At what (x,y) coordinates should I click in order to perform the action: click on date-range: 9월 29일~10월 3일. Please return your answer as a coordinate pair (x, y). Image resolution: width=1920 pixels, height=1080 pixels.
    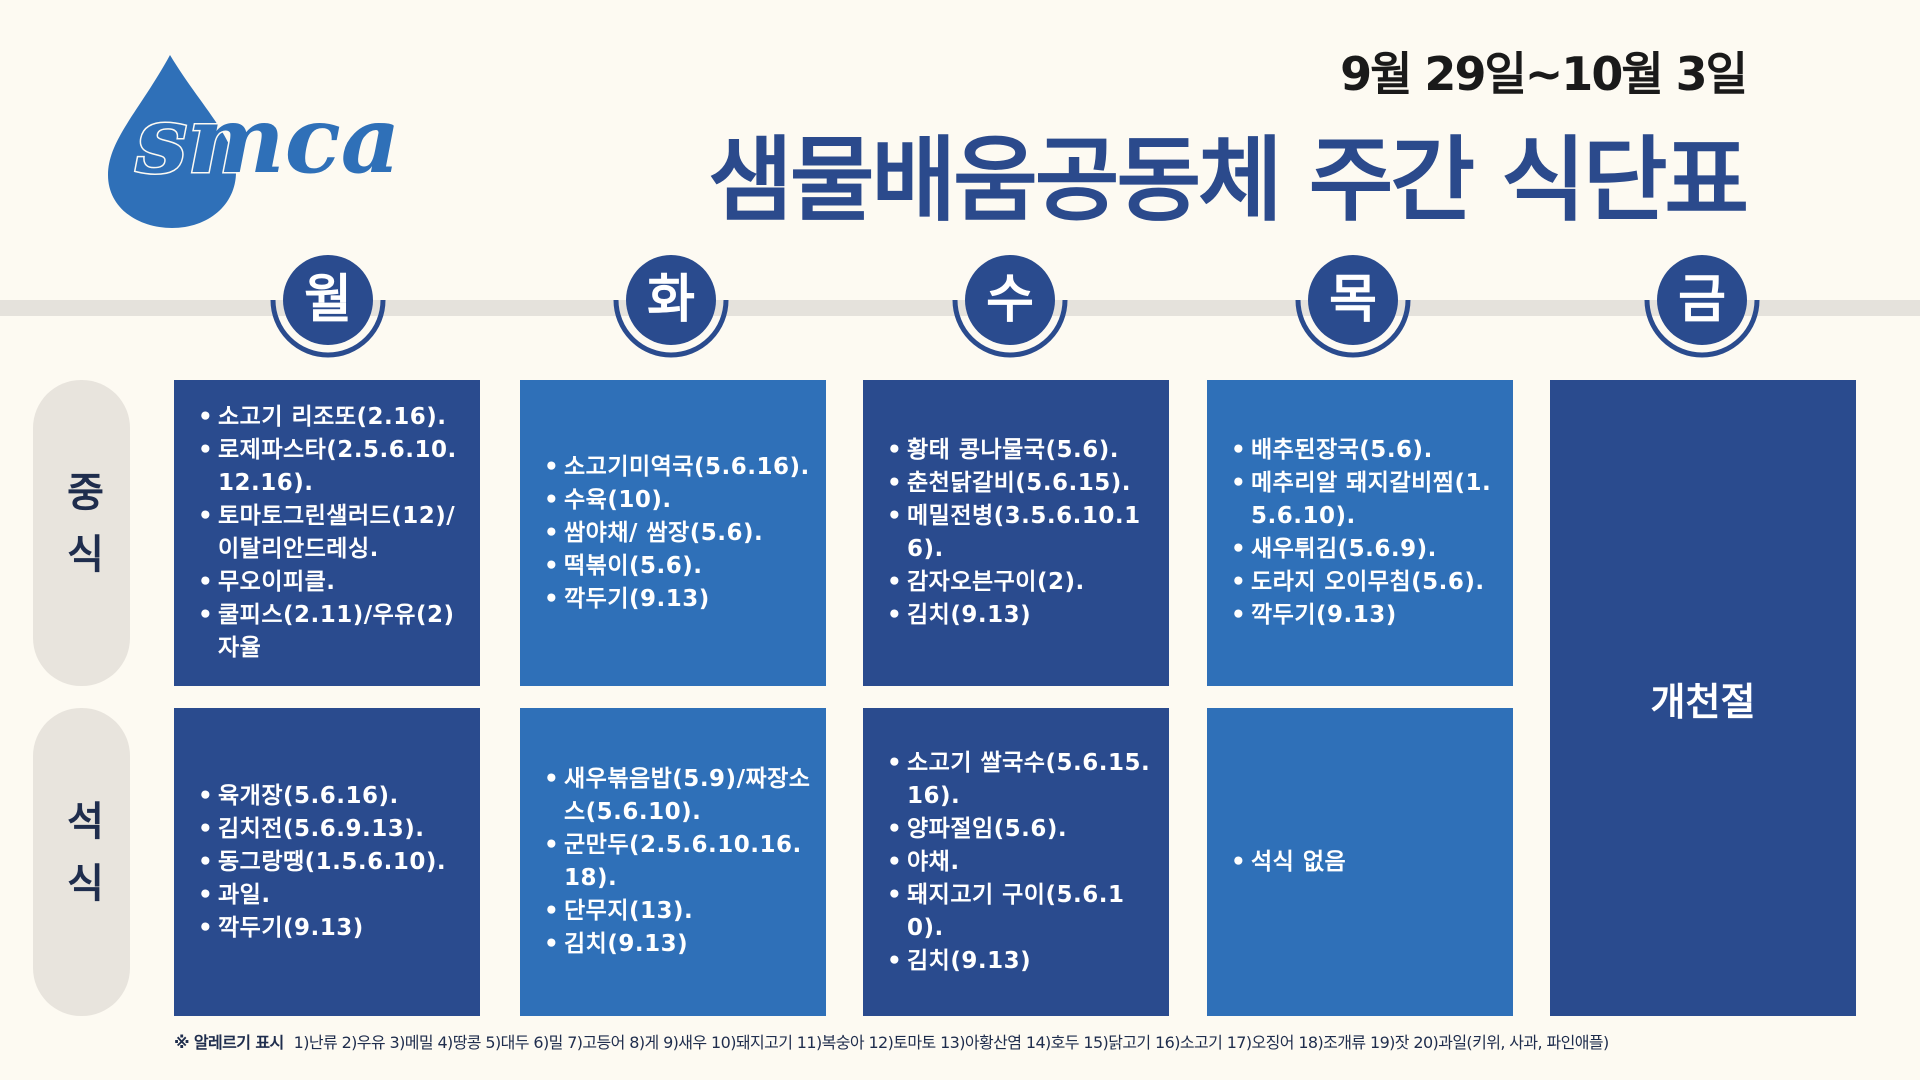
    Looking at the image, I should click on (1544, 74).